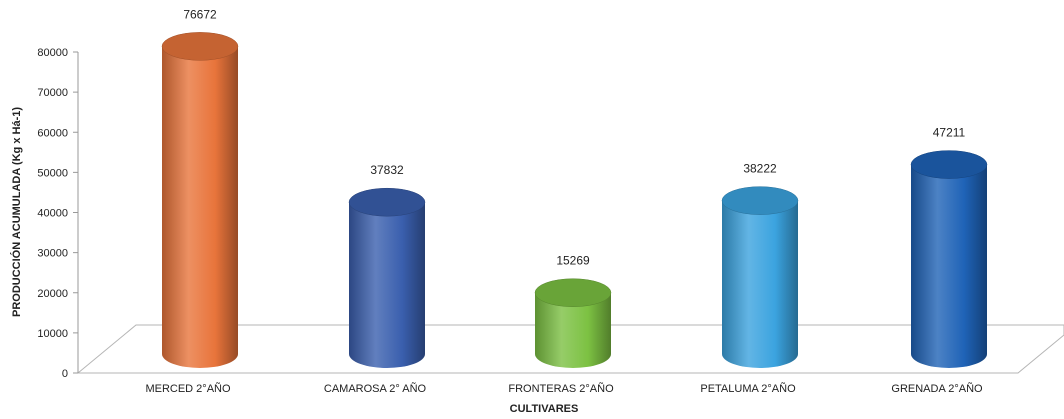 The width and height of the screenshot is (1064, 419). Describe the element at coordinates (52, 254) in the screenshot. I see `y-tick-label: 30000` at that location.